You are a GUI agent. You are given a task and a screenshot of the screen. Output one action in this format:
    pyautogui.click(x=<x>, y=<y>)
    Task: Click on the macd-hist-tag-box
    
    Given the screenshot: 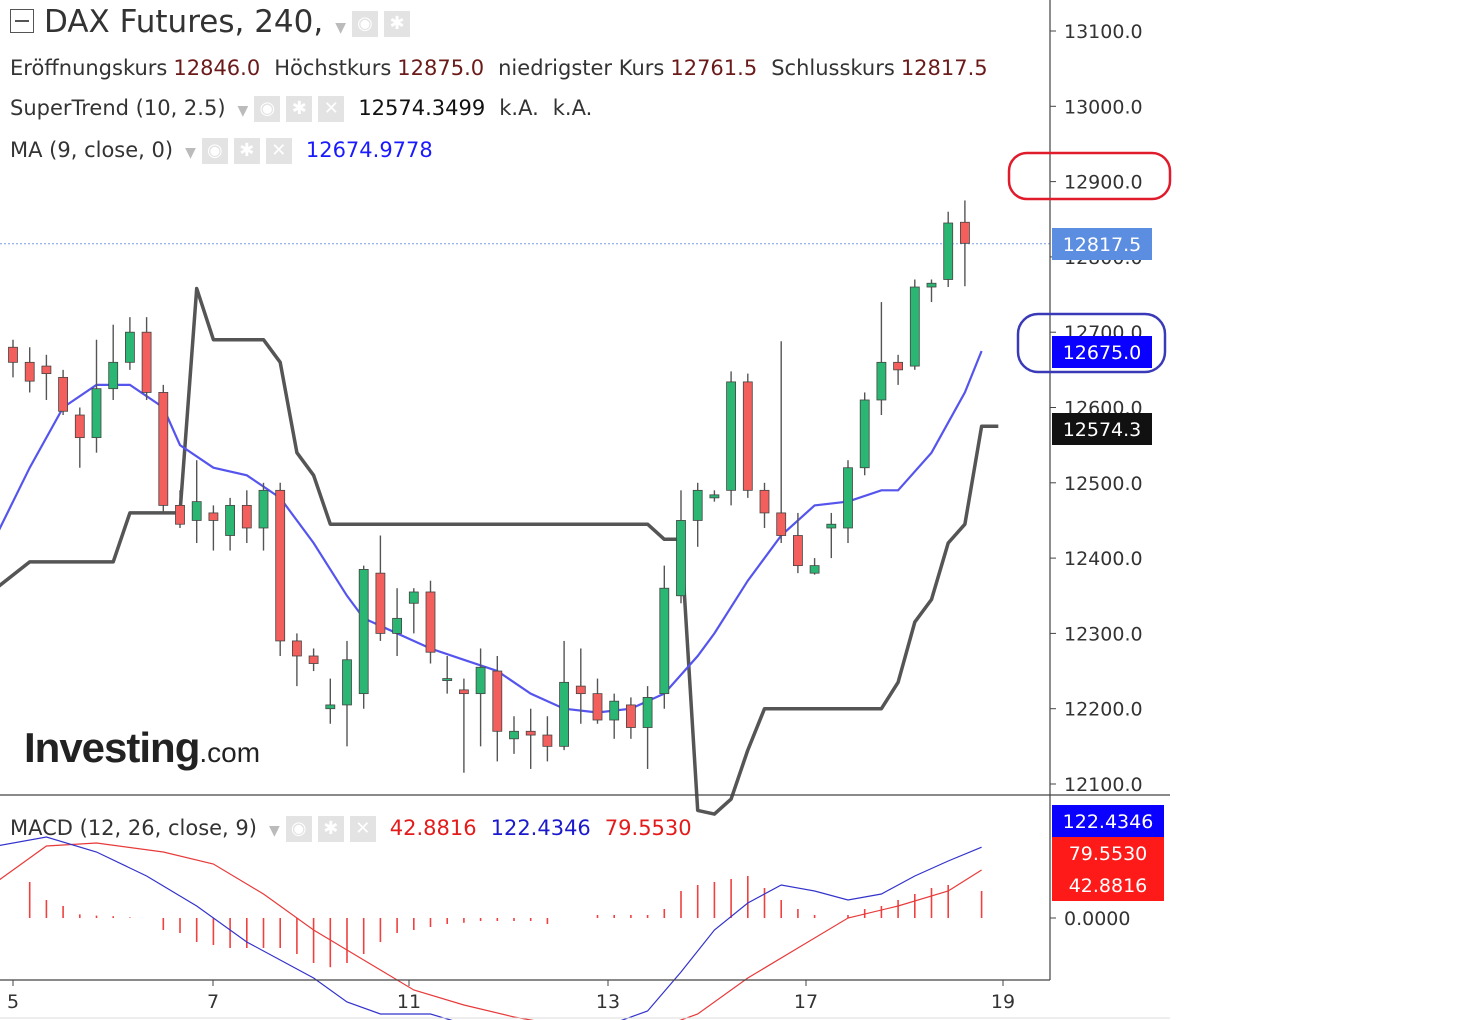 What is the action you would take?
    pyautogui.click(x=1108, y=885)
    